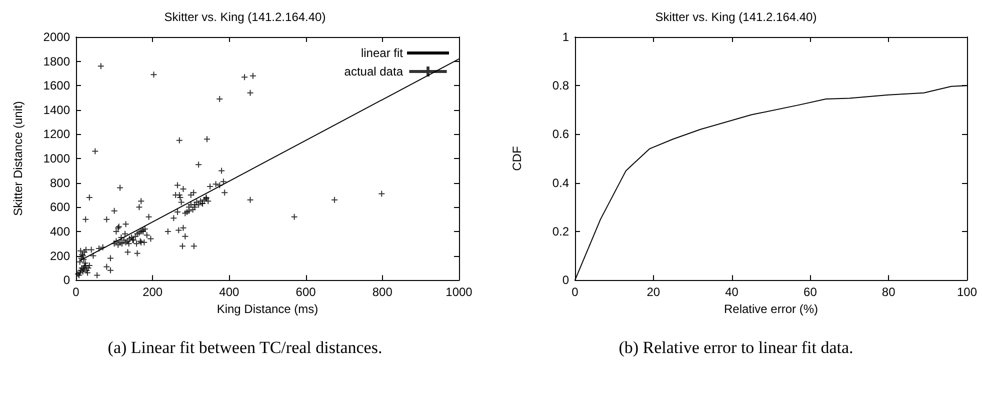 The height and width of the screenshot is (404, 982). Describe the element at coordinates (771, 309) in the screenshot. I see `x-axis-title: Relative error (%)` at that location.